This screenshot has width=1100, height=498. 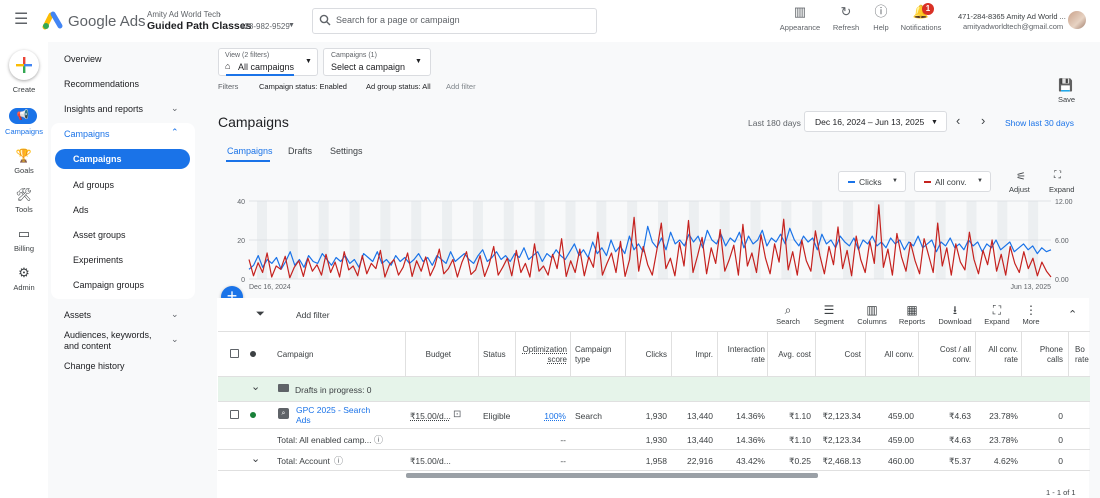 I want to click on campaign-select-dropdown, so click(x=377, y=62).